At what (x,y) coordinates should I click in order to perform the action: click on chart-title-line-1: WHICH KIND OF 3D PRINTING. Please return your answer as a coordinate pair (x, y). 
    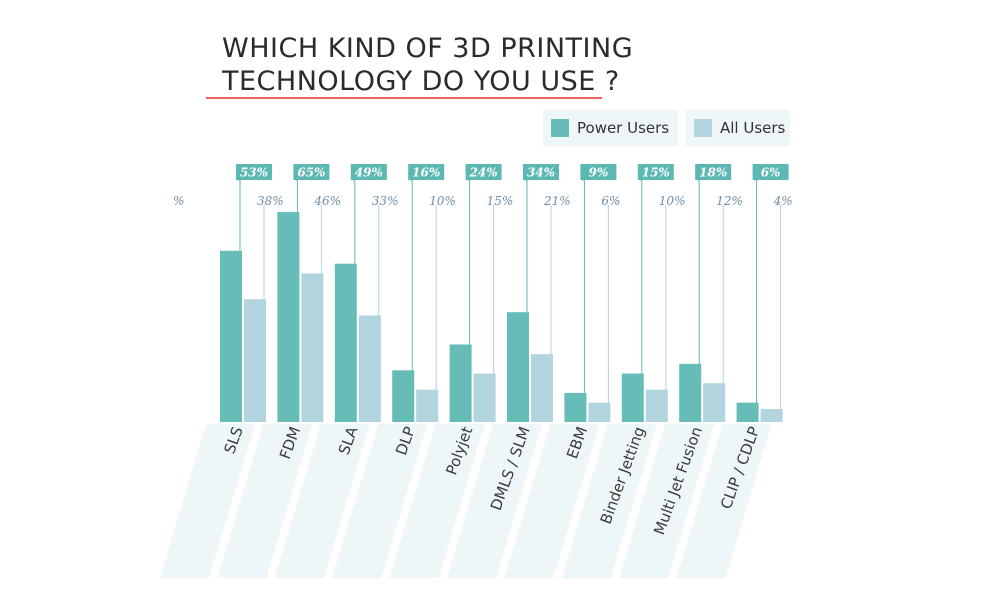
    Looking at the image, I should click on (428, 48).